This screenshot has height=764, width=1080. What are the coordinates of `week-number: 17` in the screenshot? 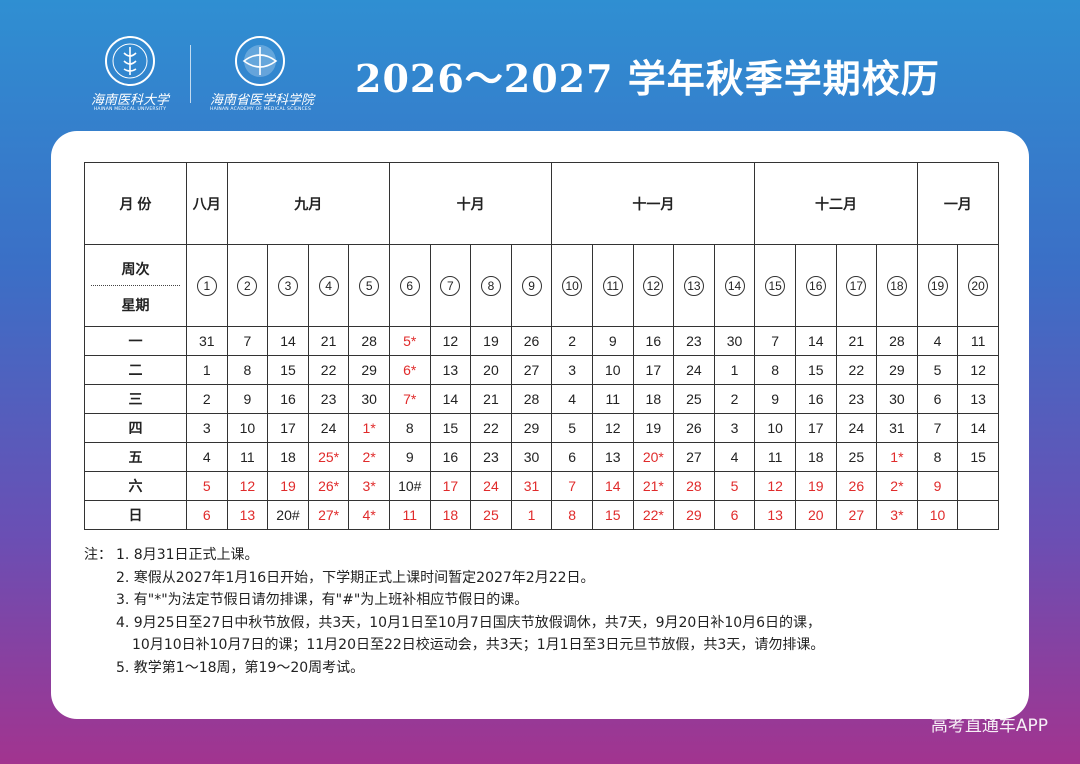 It's located at (856, 285).